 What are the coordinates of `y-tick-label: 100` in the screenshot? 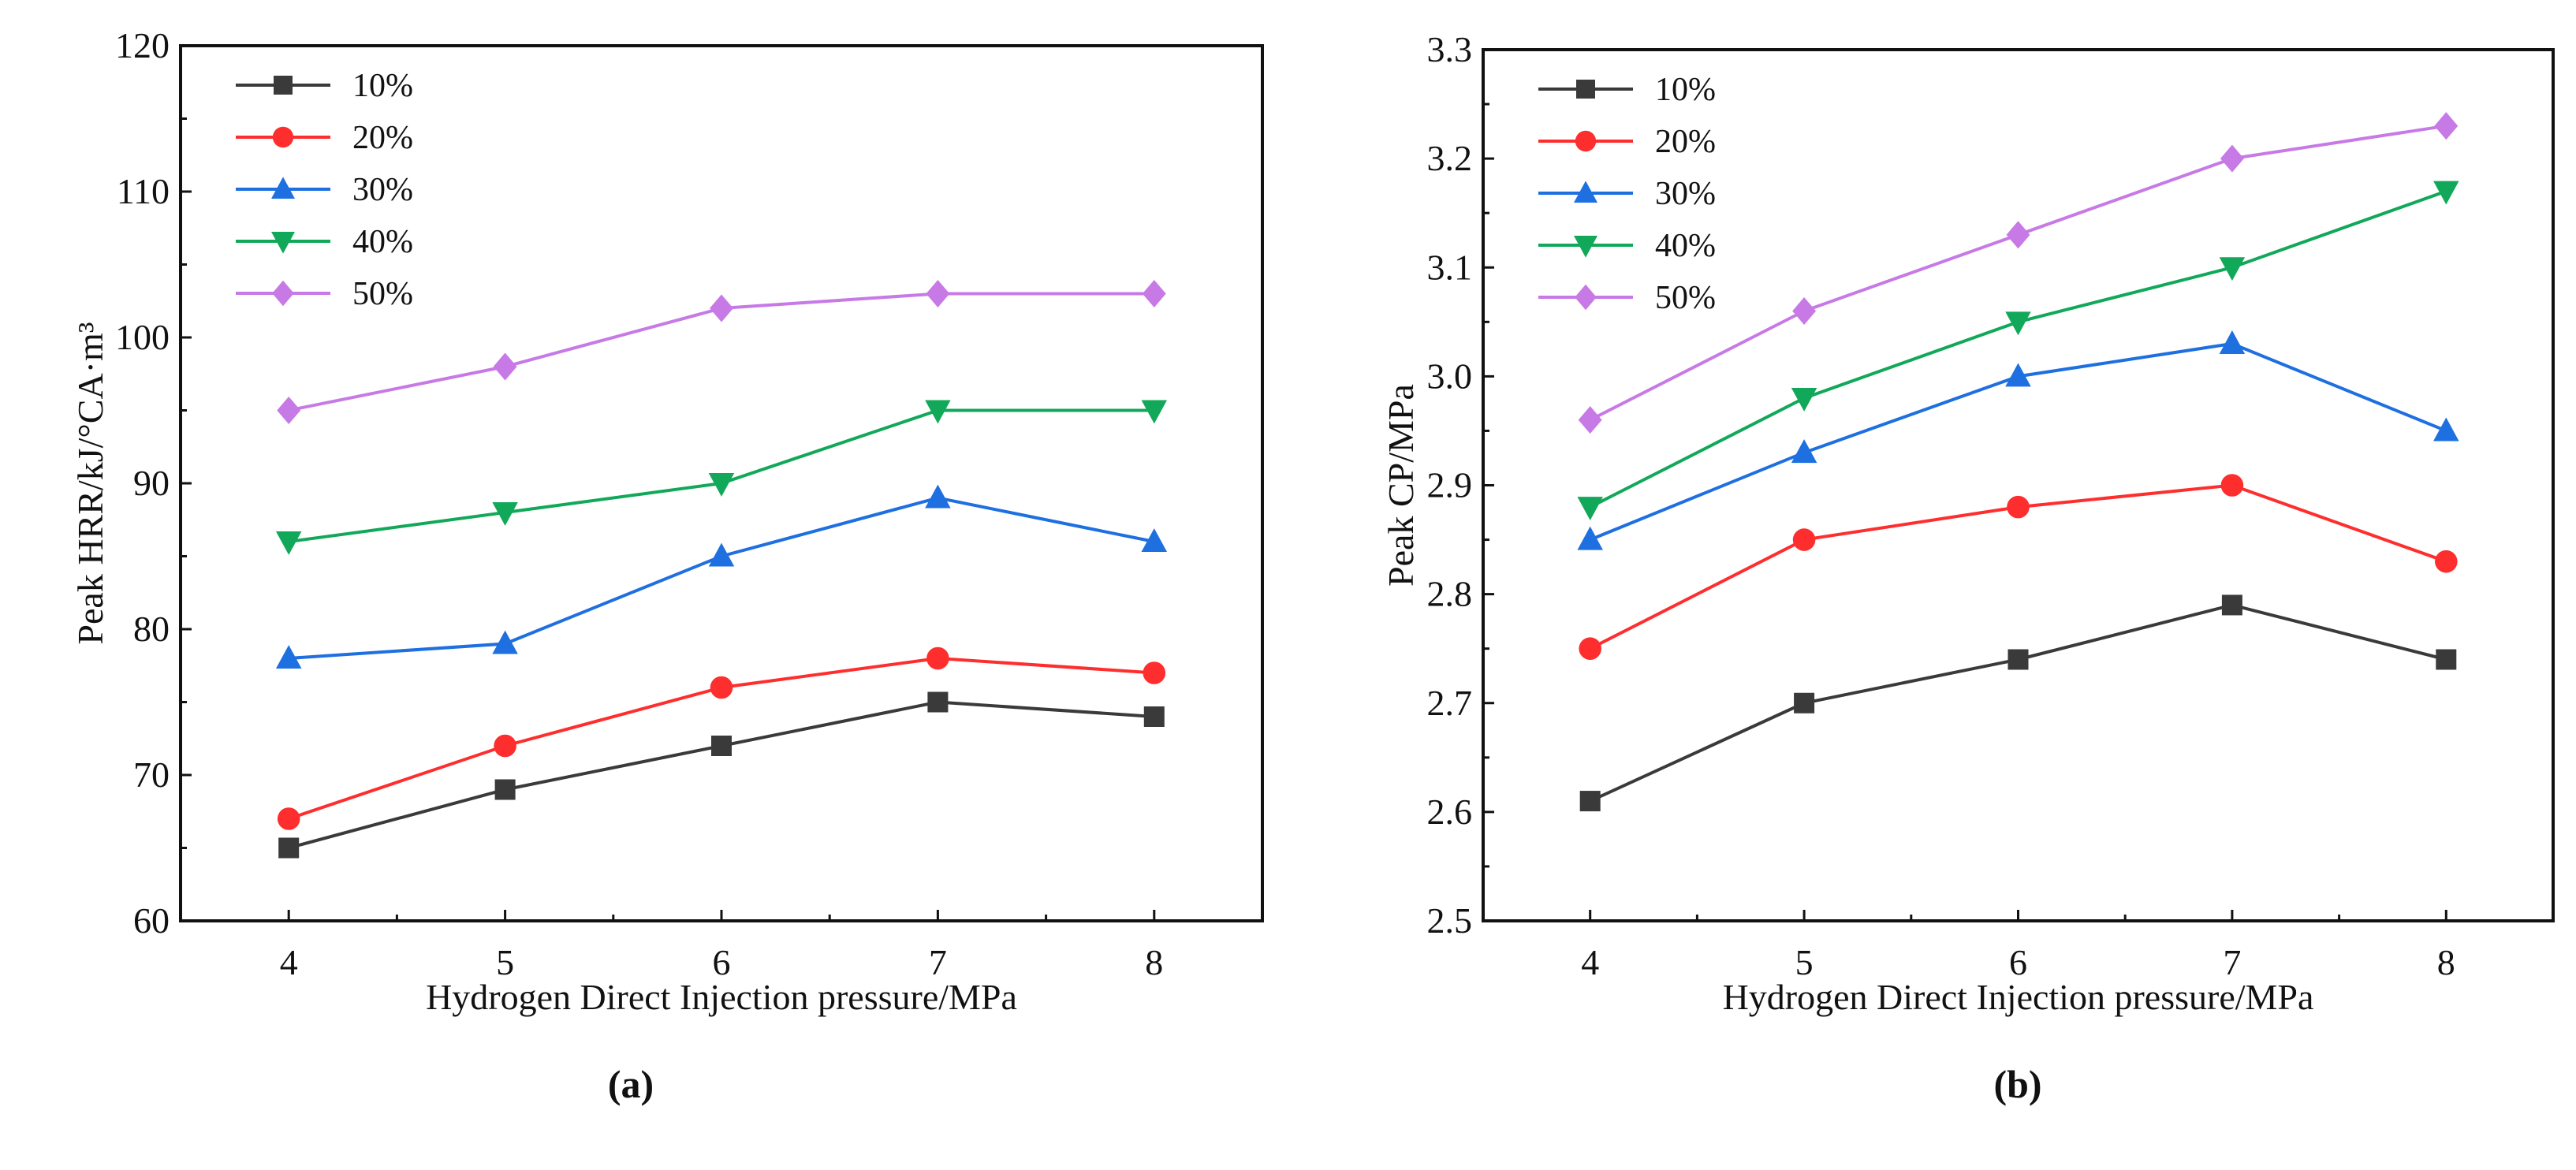 It's located at (143, 337).